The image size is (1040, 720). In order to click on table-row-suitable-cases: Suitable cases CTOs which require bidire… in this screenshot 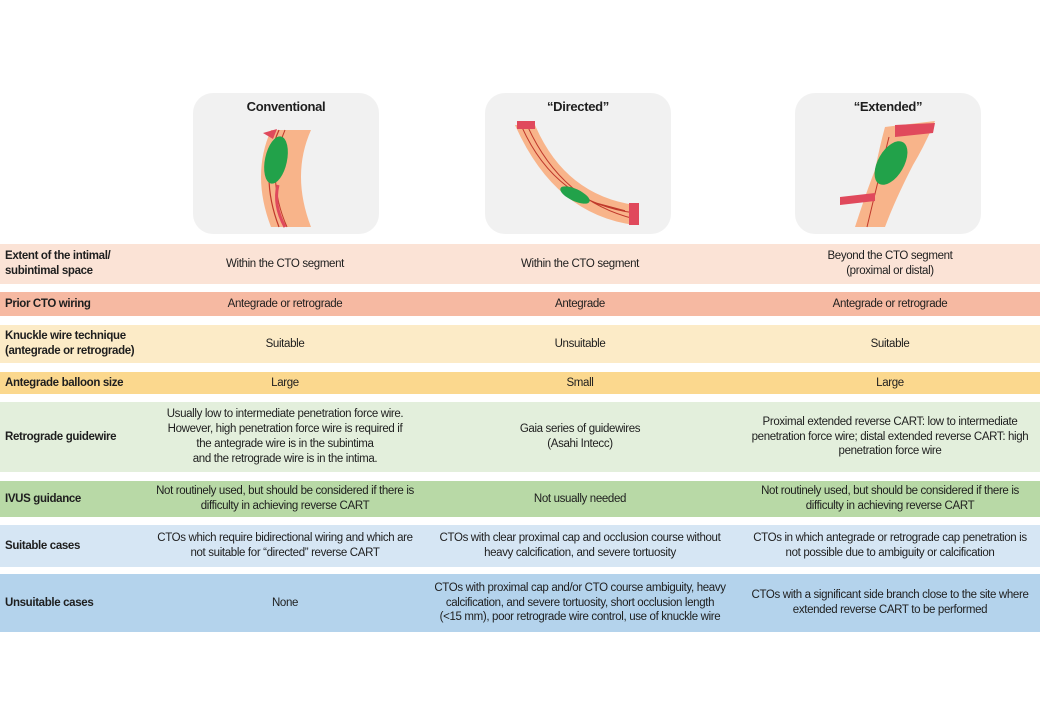, I will do `click(520, 546)`.